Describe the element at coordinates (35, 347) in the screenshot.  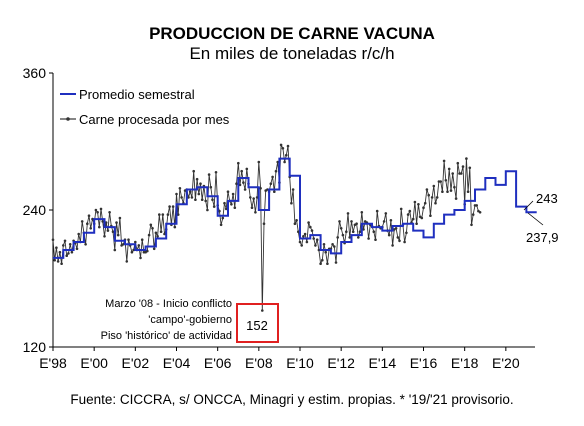
I see `y-tick-label: 120` at that location.